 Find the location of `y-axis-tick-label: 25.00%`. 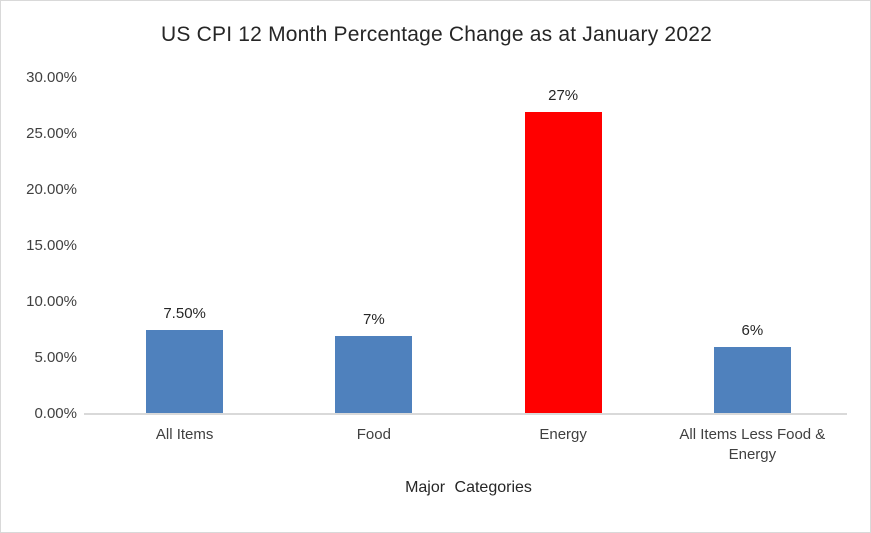

y-axis-tick-label: 25.00% is located at coordinates (51, 133).